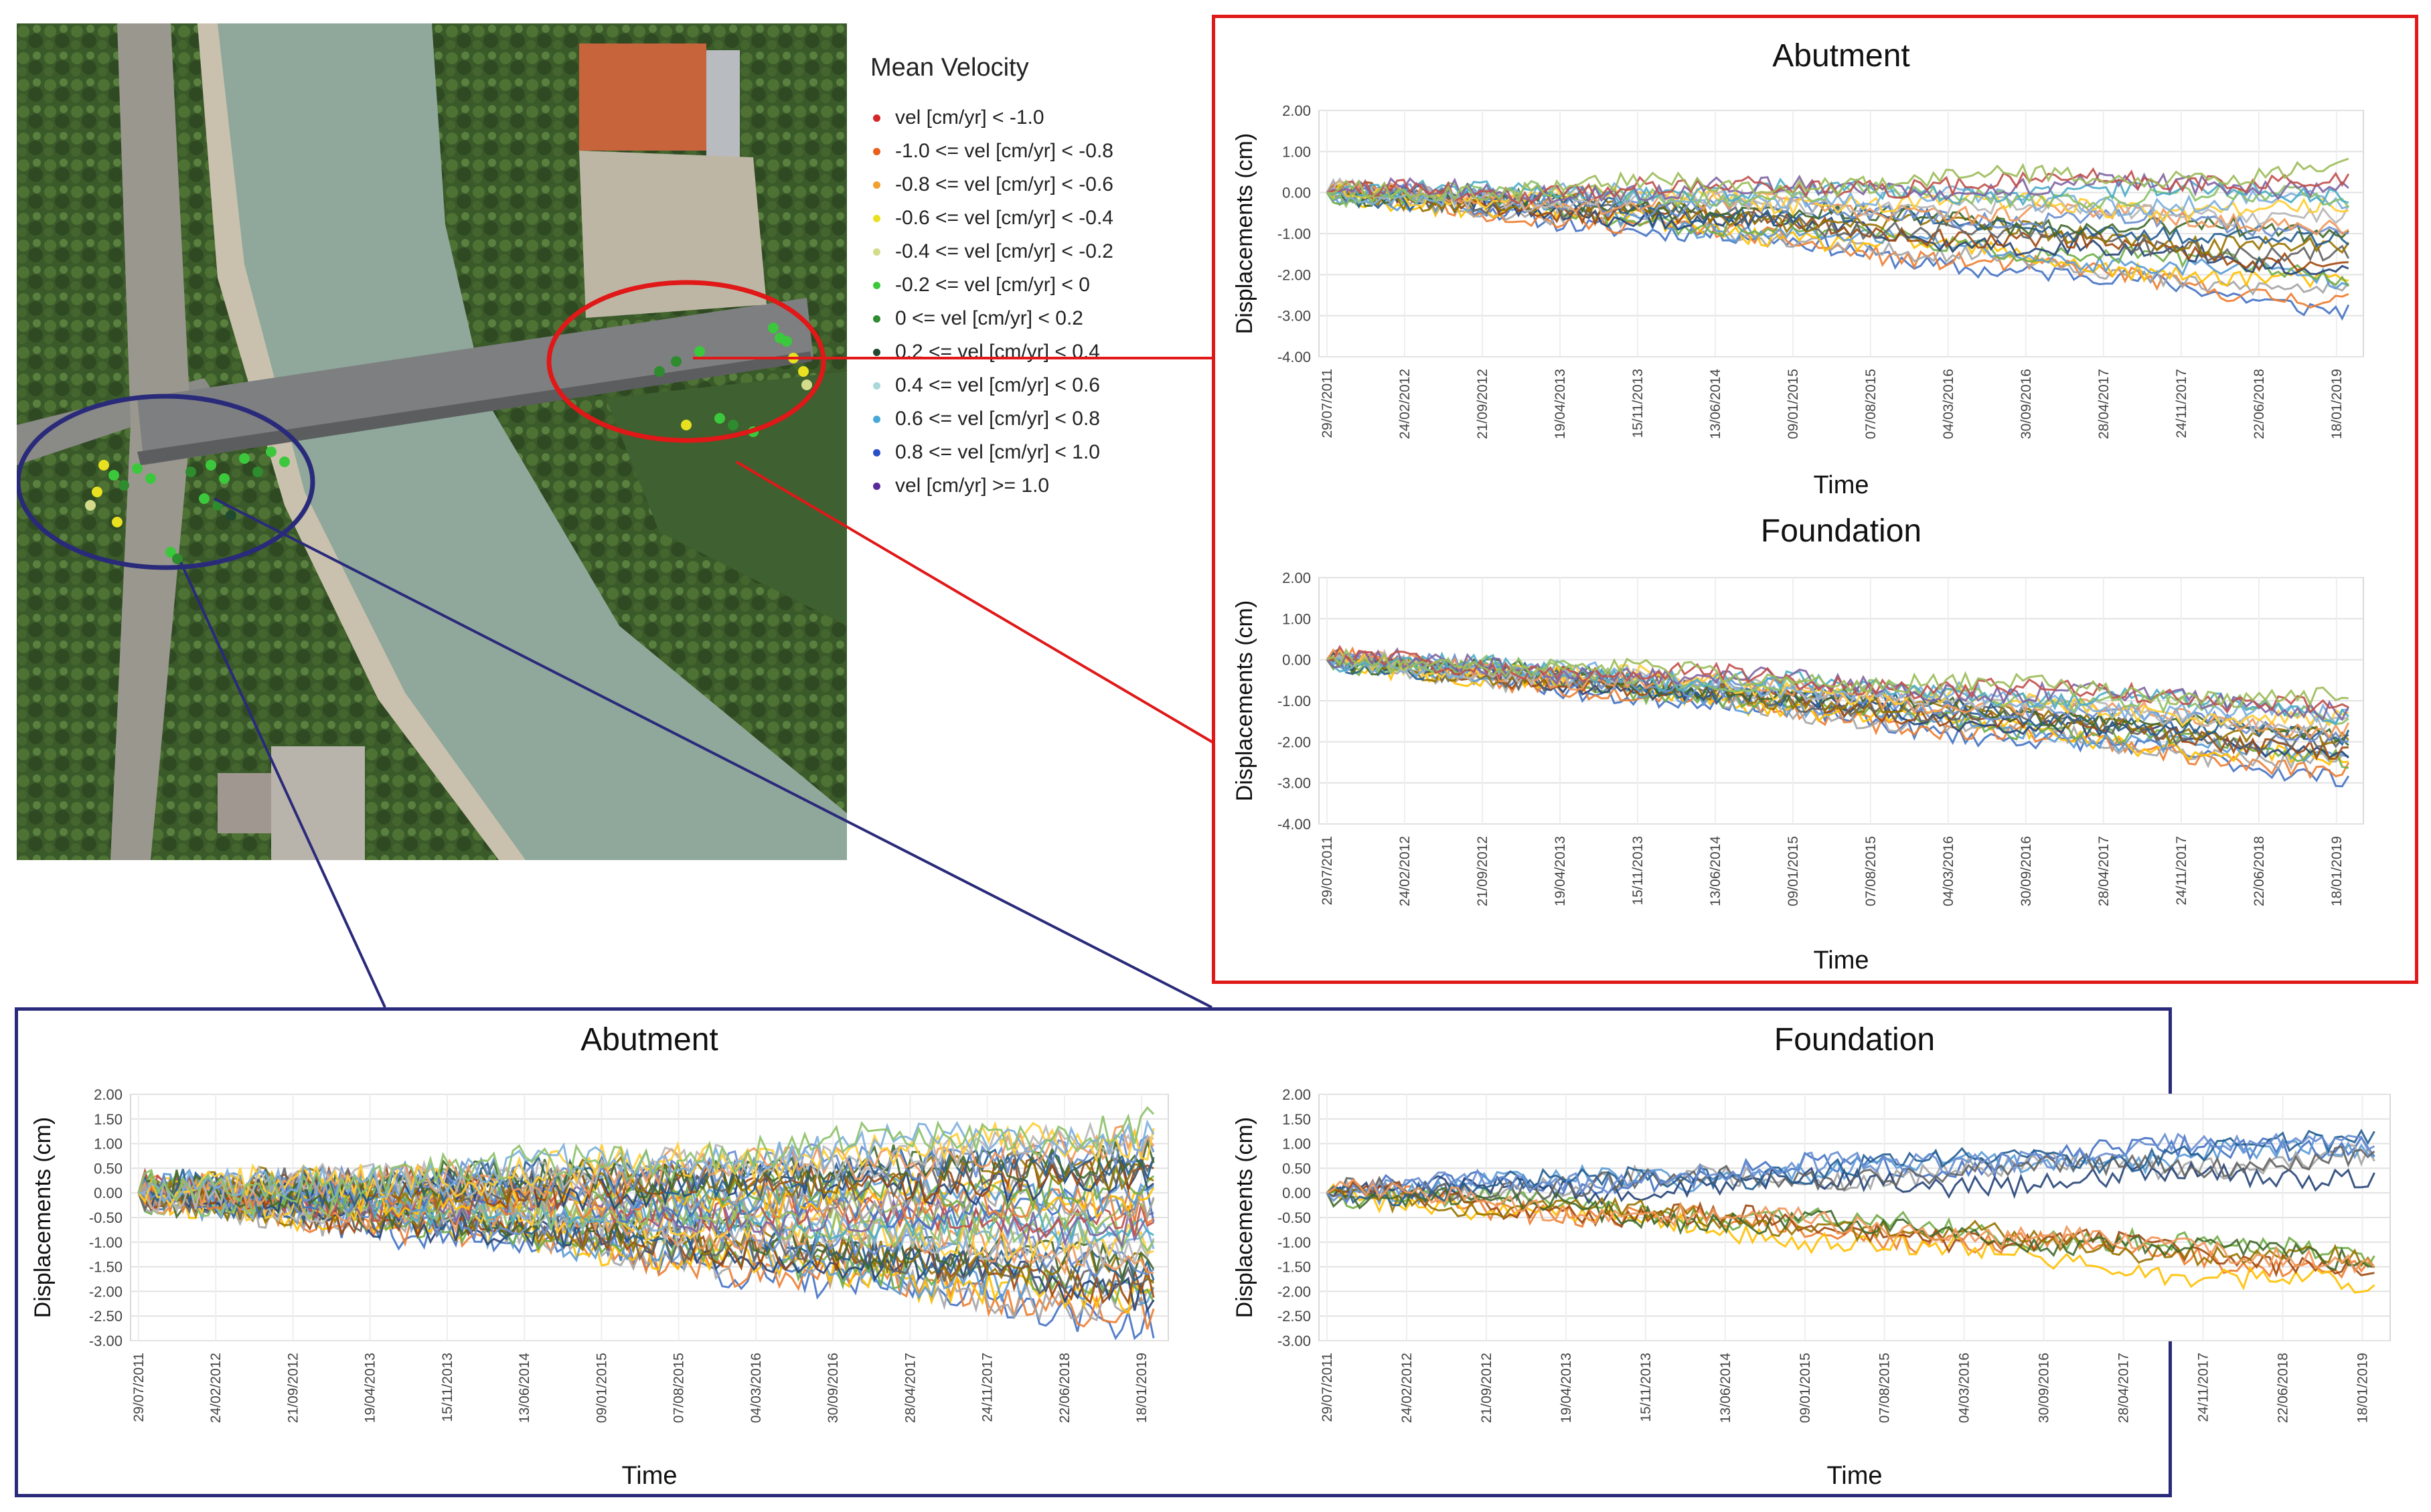  What do you see at coordinates (1044, 184) in the screenshot?
I see `legend-item: -0.8 <= vel [cm/yr] < -0.6` at bounding box center [1044, 184].